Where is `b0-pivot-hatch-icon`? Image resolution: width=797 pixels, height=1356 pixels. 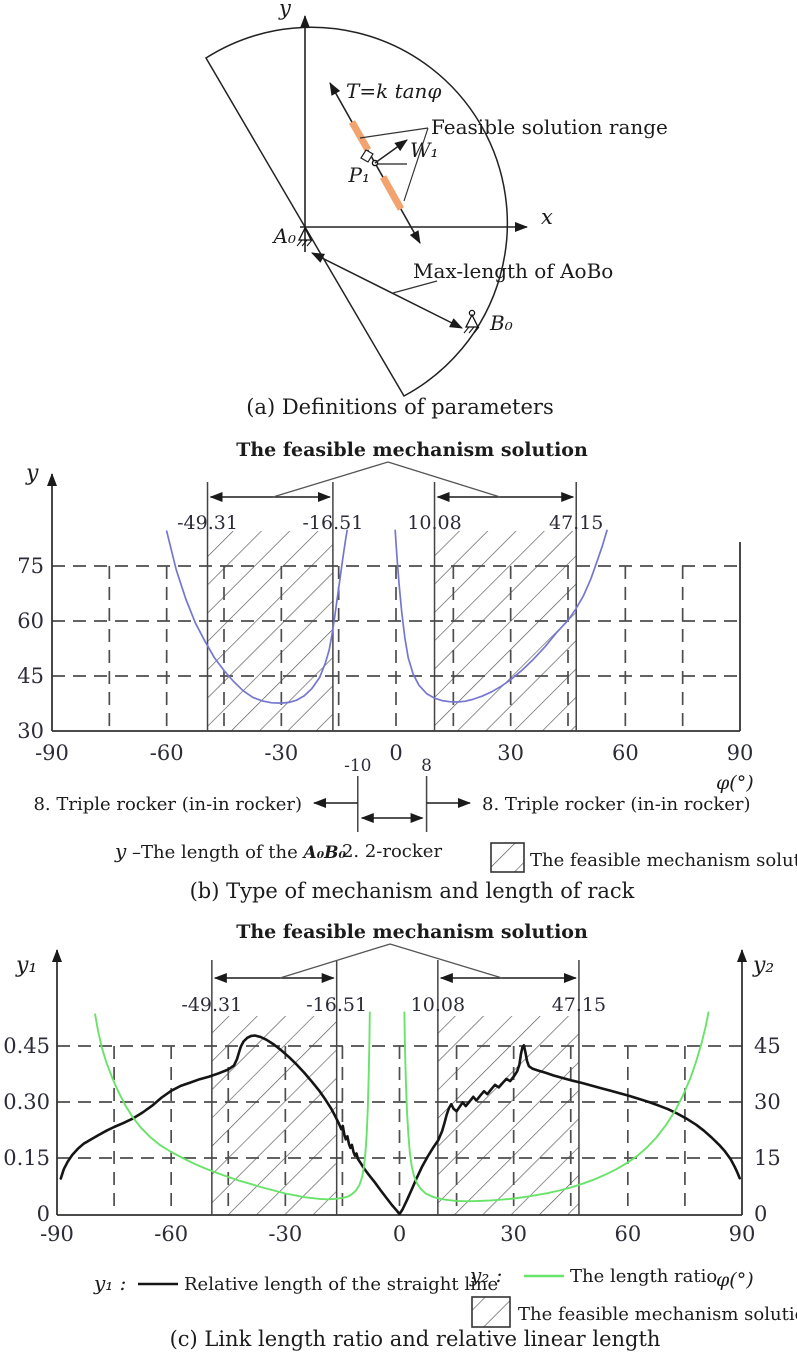
b0-pivot-hatch-icon is located at coordinates (471, 330).